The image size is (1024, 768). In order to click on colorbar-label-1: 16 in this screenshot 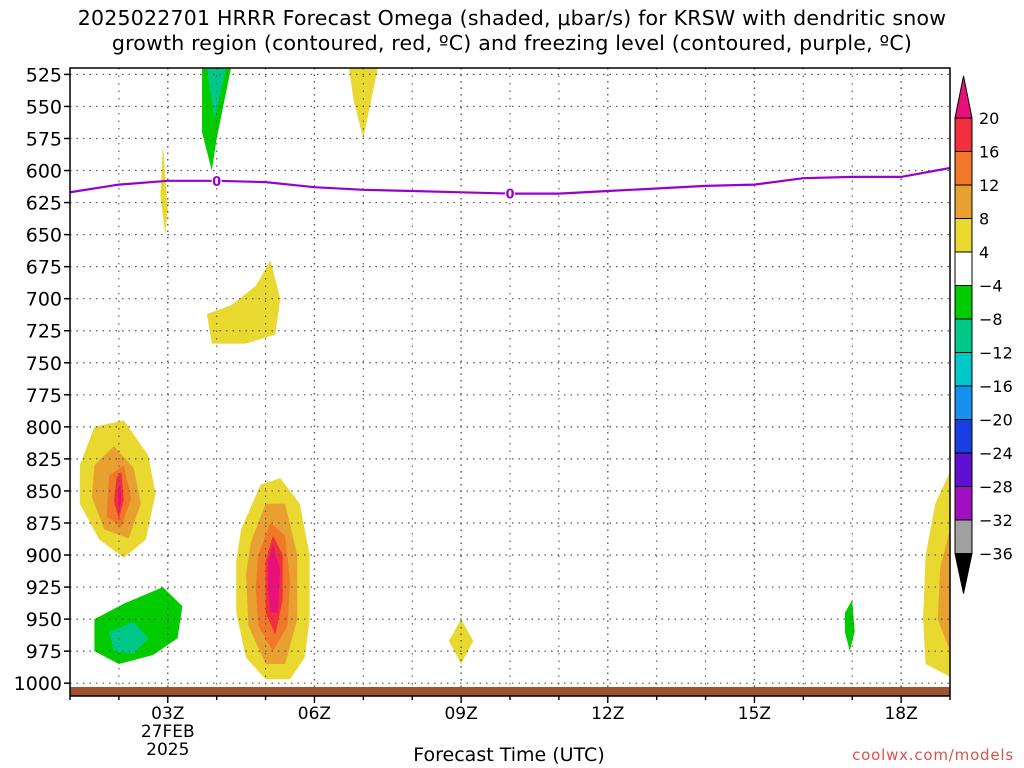, I will do `click(989, 152)`.